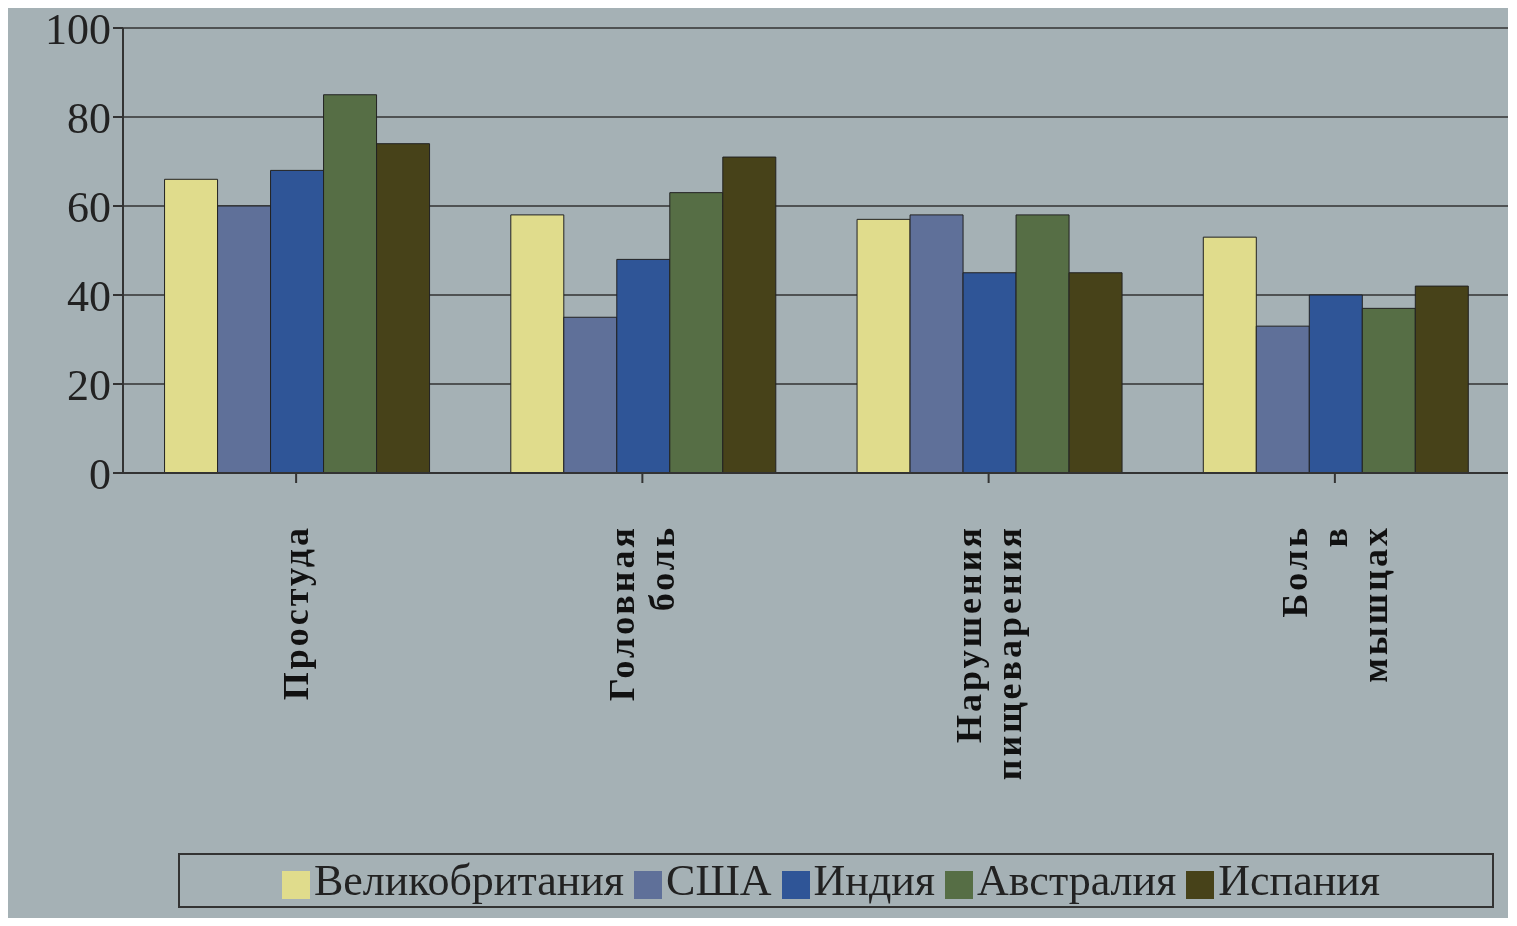 The height and width of the screenshot is (926, 1517). I want to click on y-tick-label: 40, so click(89, 296).